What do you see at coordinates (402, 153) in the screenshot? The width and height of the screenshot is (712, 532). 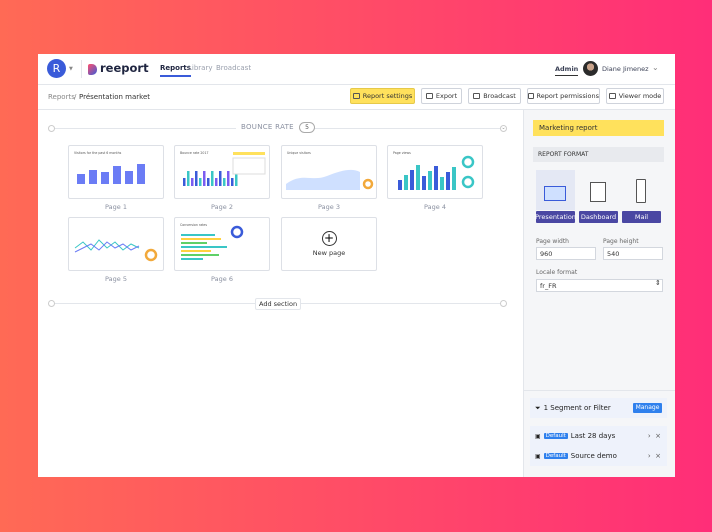 I see `thumbnail-caption: Page views` at bounding box center [402, 153].